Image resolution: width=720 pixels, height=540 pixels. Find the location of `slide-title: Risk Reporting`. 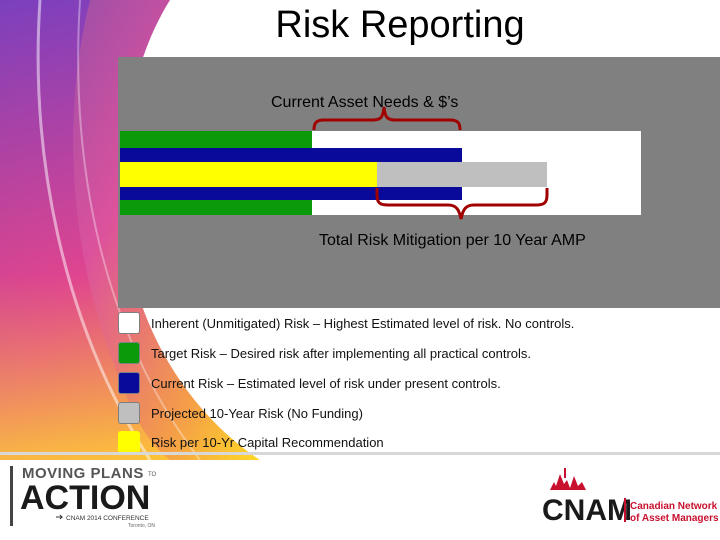

slide-title: Risk Reporting is located at coordinates (400, 25).